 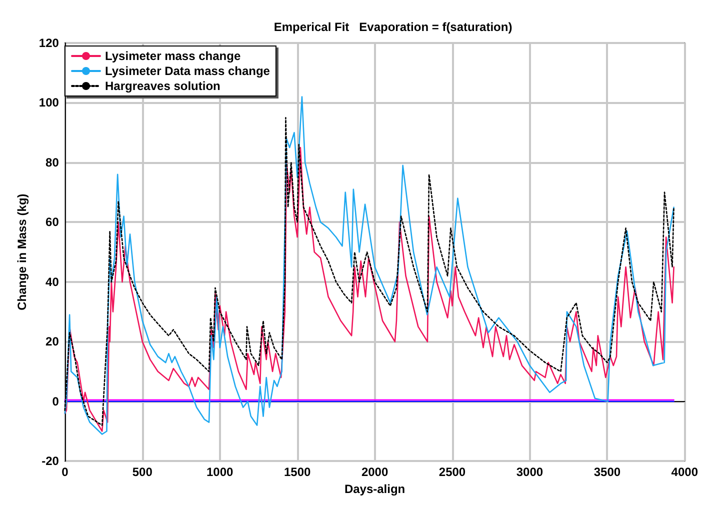 I want to click on x-tick-label: 0, so click(x=65, y=472).